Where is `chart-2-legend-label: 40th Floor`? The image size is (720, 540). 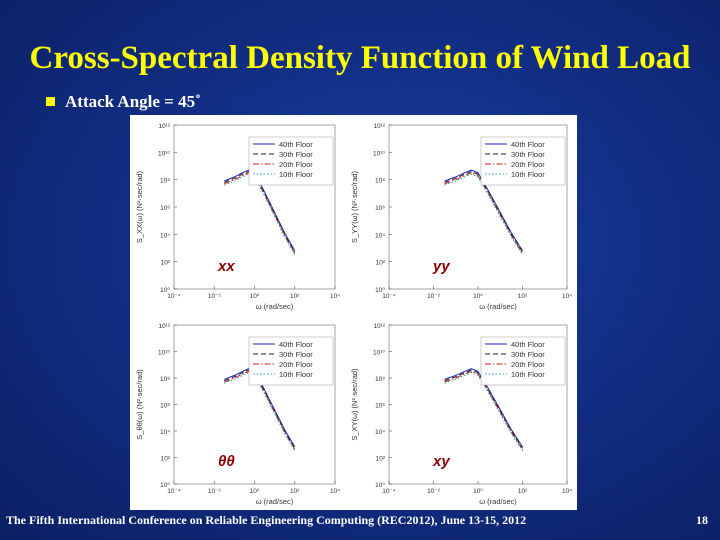 chart-2-legend-label: 40th Floor is located at coordinates (296, 344).